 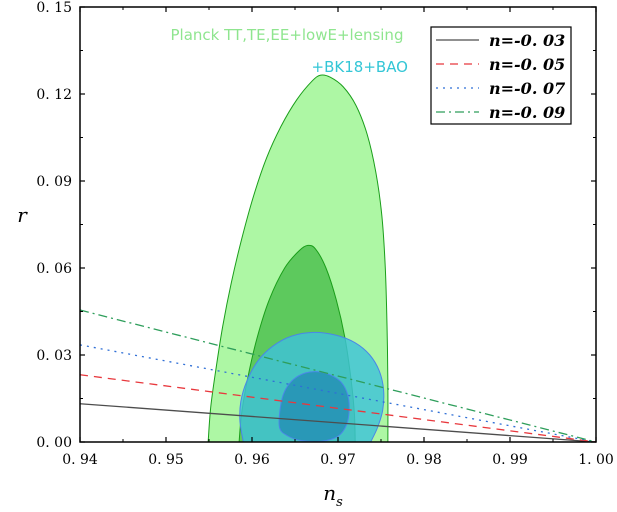 What do you see at coordinates (80, 460) in the screenshot?
I see `x-tick-label: 0. 94` at bounding box center [80, 460].